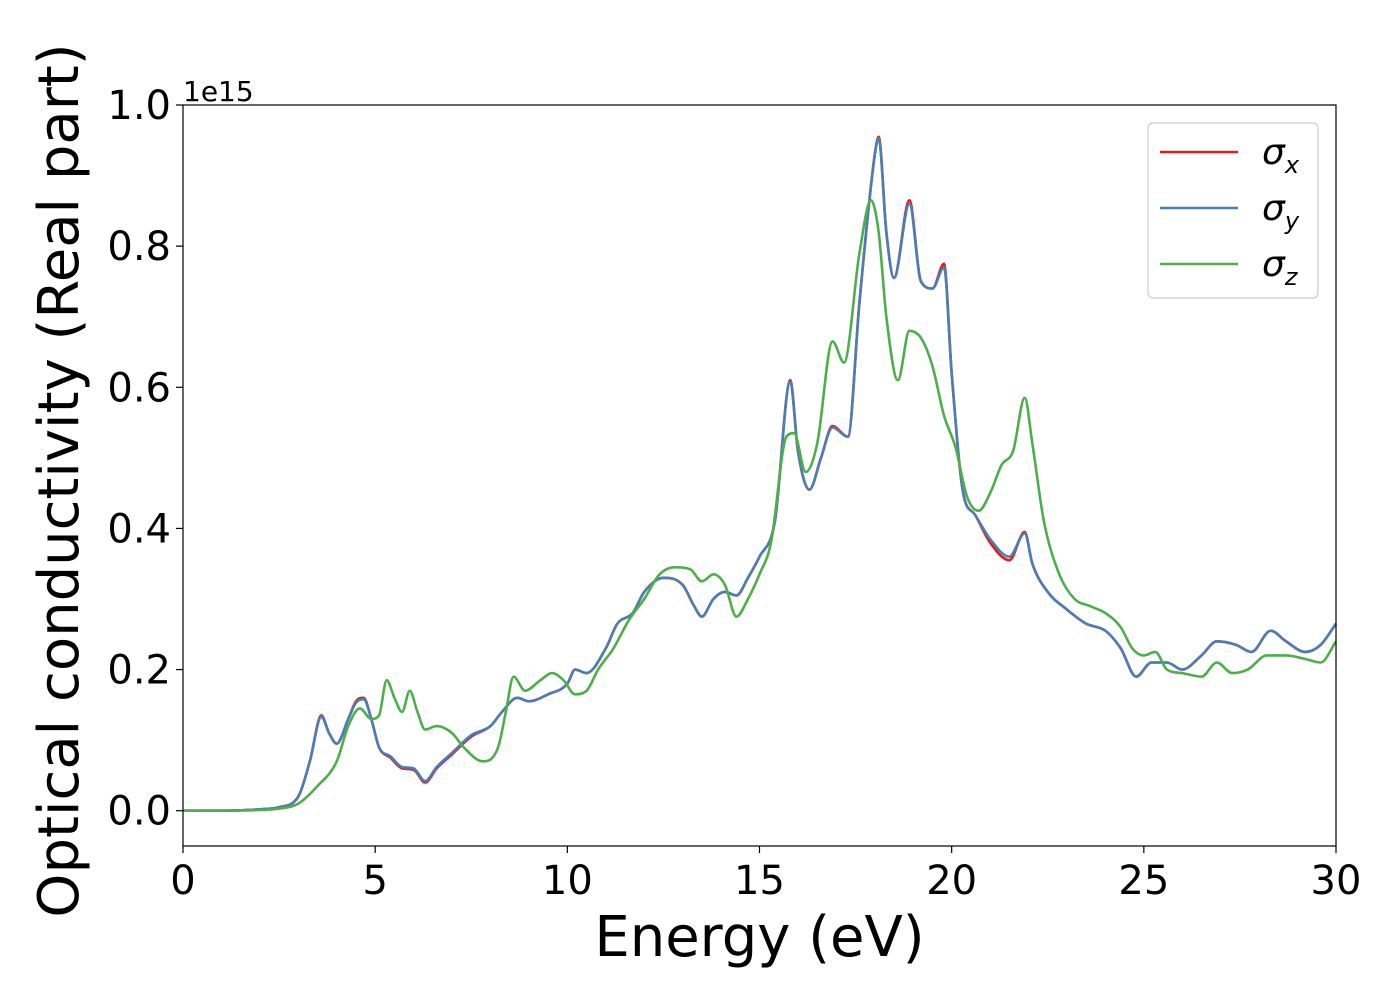  I want to click on y-axis-title: Optical conductivity (Real part), so click(59, 480).